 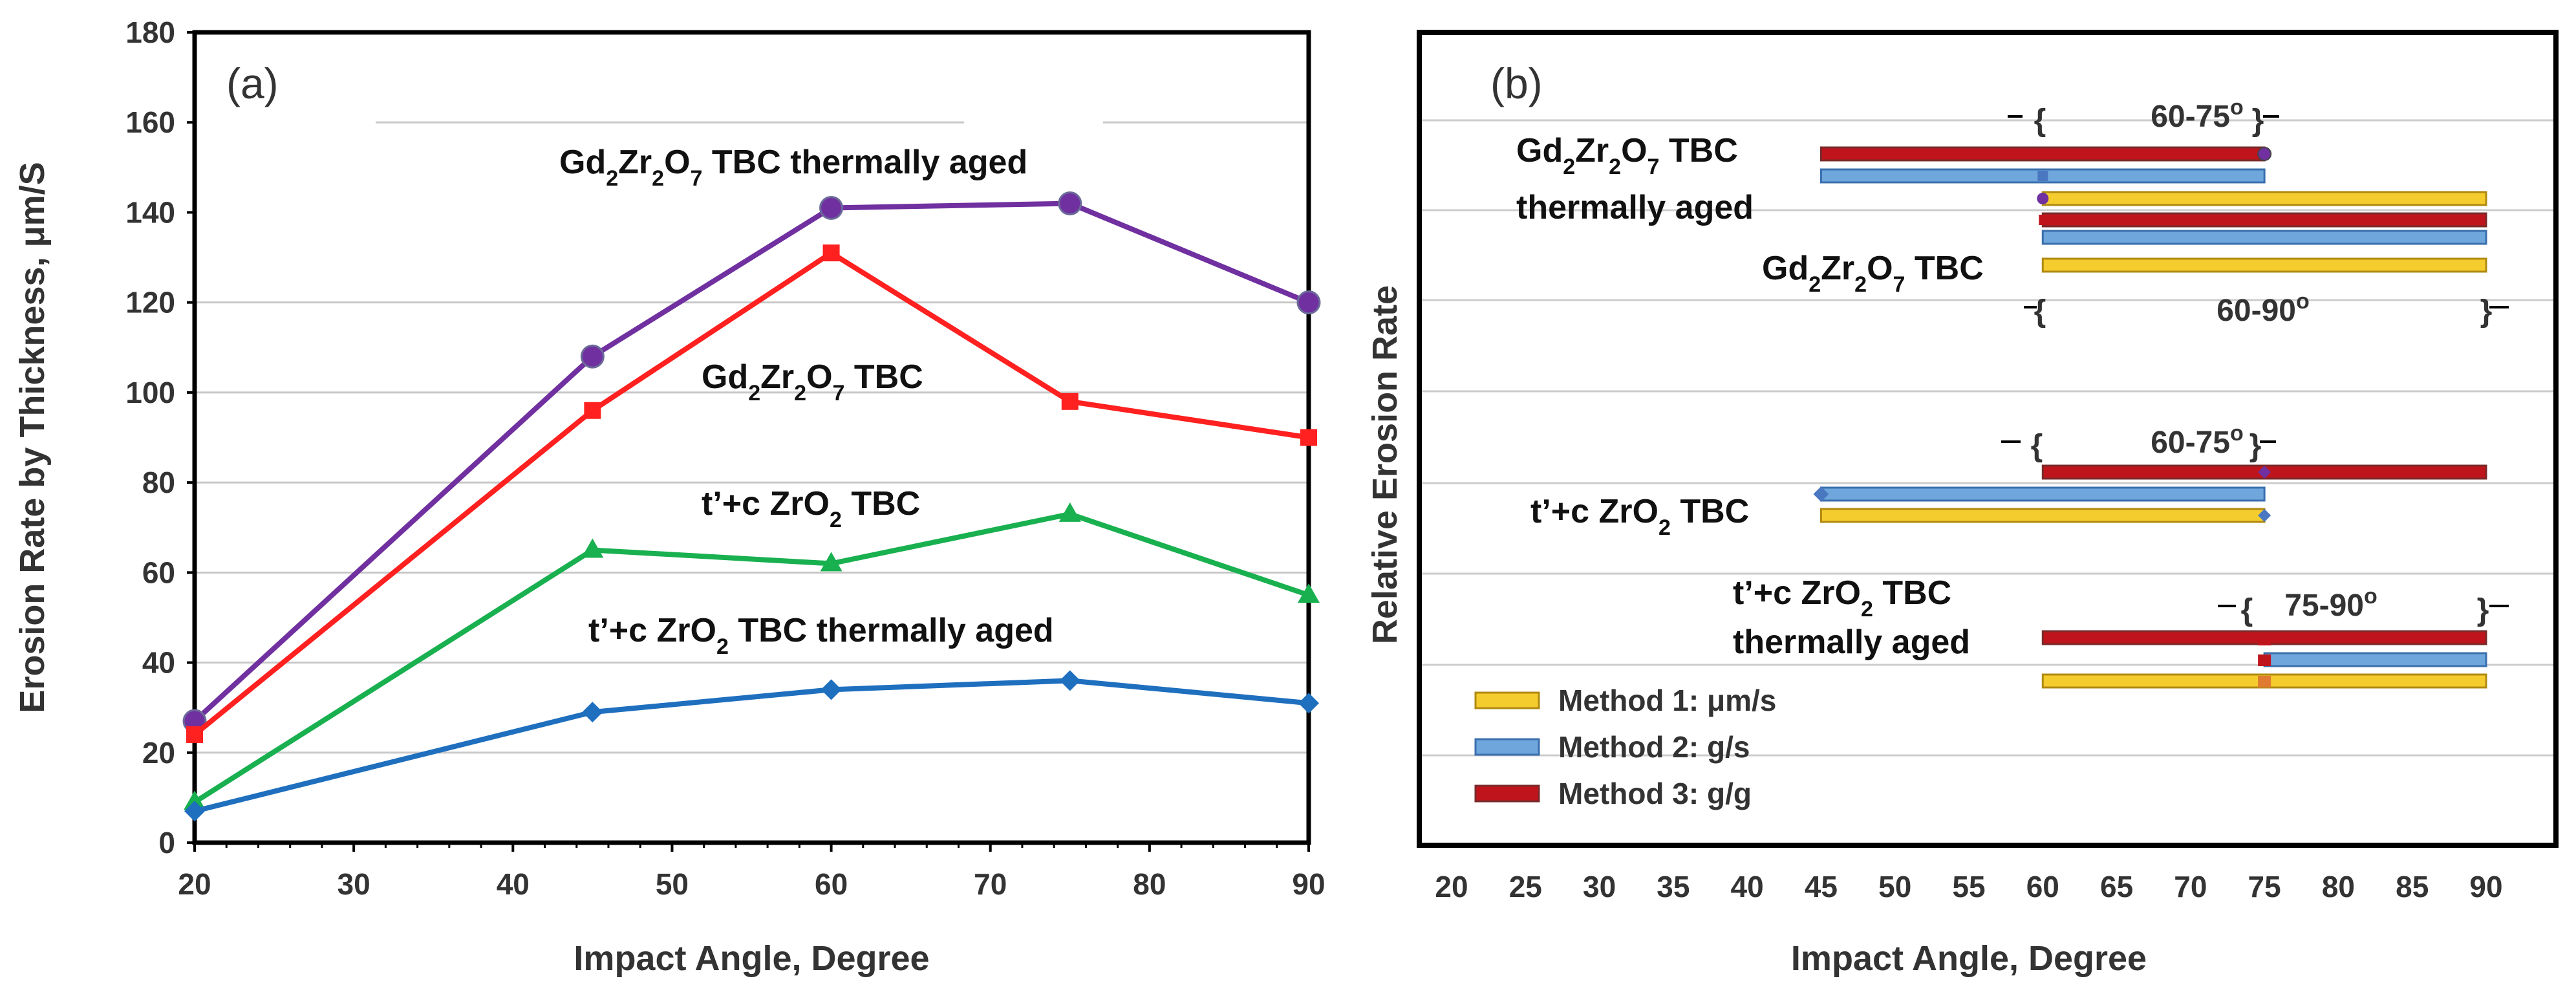 I want to click on y-axis-title: Erosion Rate by Thickness, μm/S, so click(x=32, y=438).